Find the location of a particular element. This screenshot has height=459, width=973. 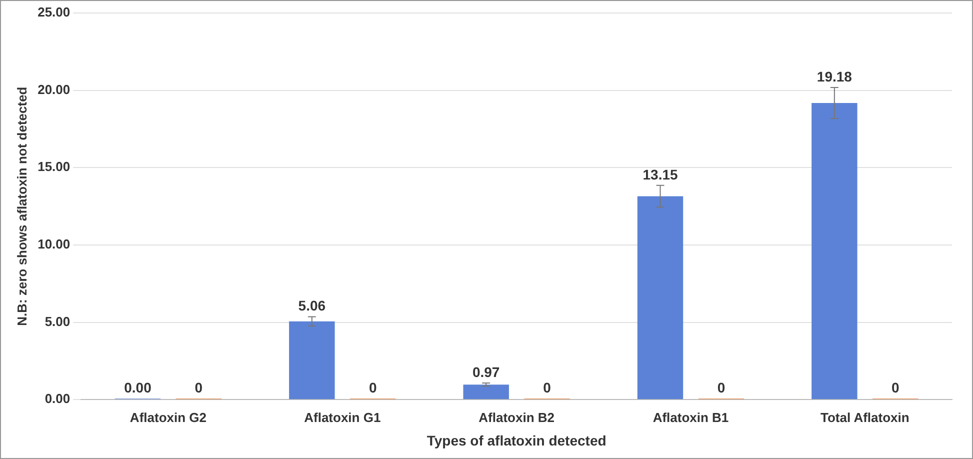

x-axis-title: Types of aflatoxin detected is located at coordinates (516, 440).